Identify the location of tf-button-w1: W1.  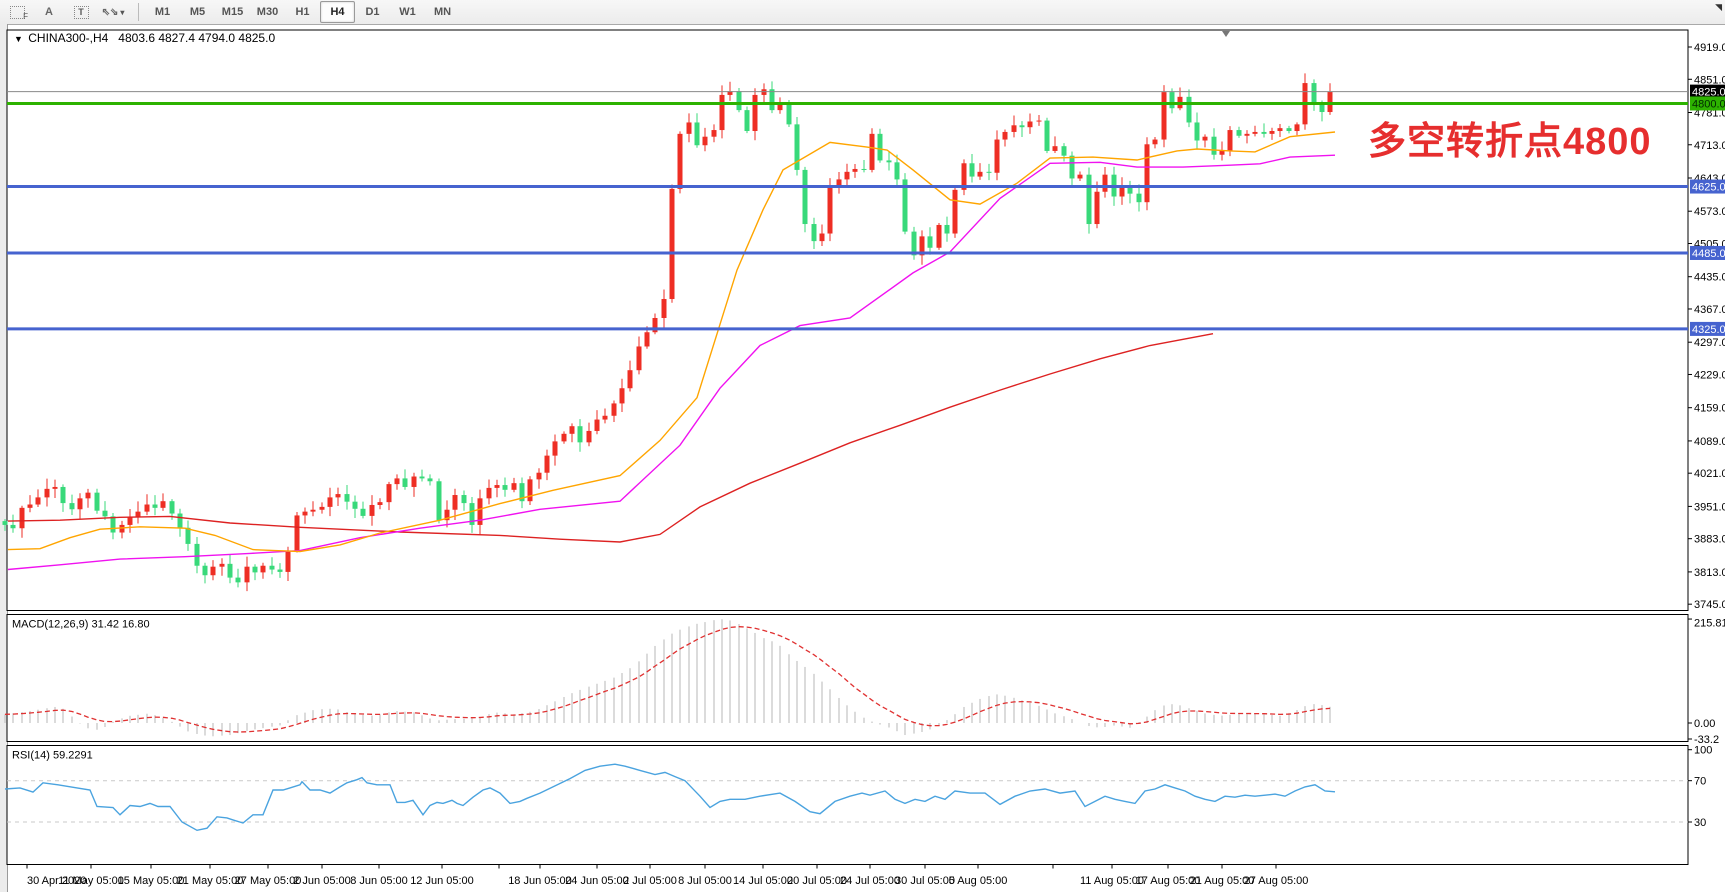
(407, 12).